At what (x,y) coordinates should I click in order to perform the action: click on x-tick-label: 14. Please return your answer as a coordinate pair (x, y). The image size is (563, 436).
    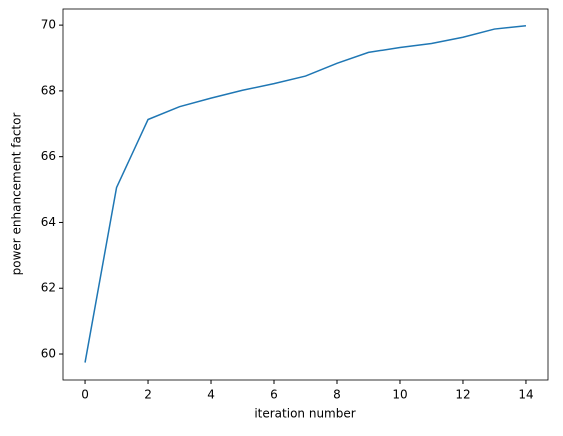
    Looking at the image, I should click on (525, 395).